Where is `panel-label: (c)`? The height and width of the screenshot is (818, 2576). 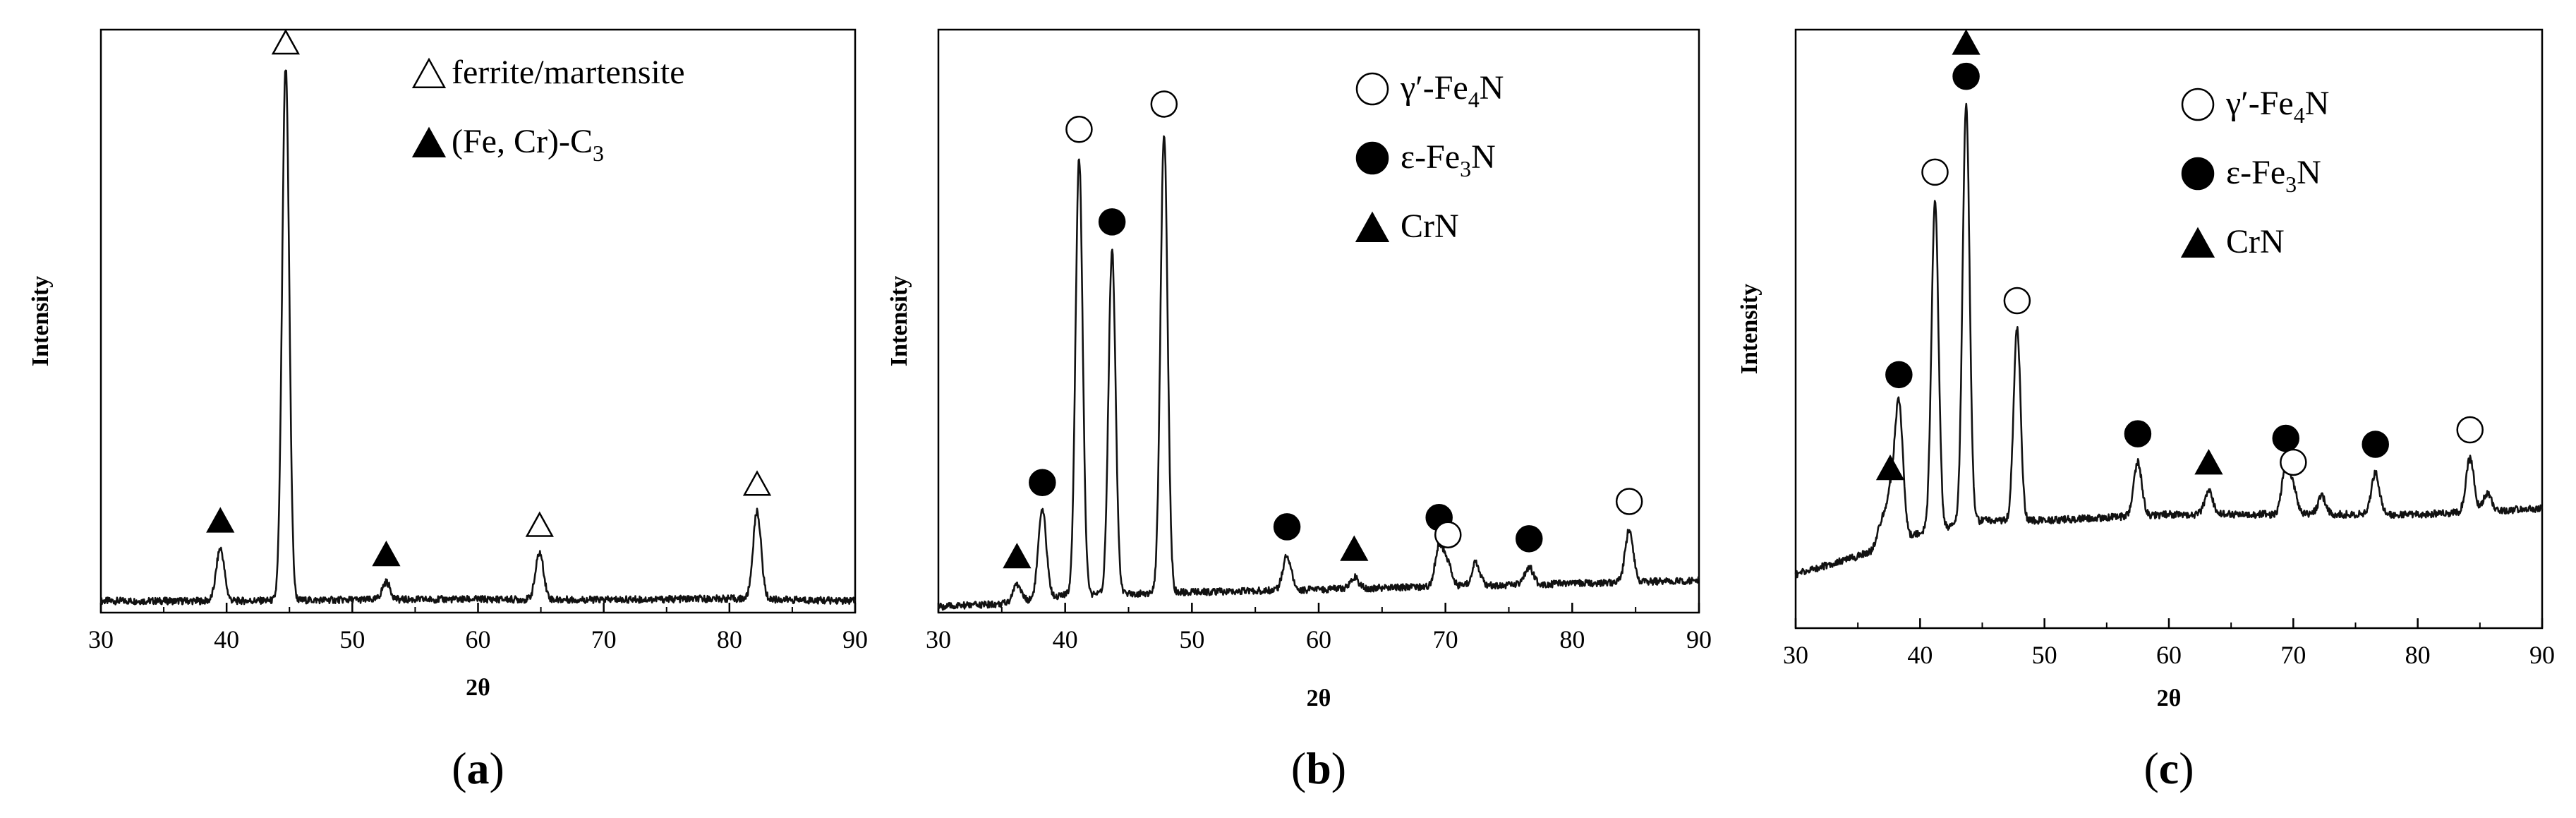
panel-label: (c) is located at coordinates (2168, 768).